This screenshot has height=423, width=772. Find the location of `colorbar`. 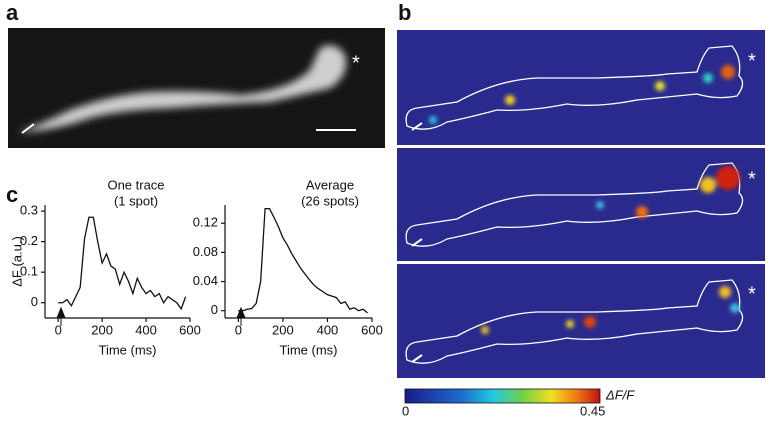

colorbar is located at coordinates (502, 396).